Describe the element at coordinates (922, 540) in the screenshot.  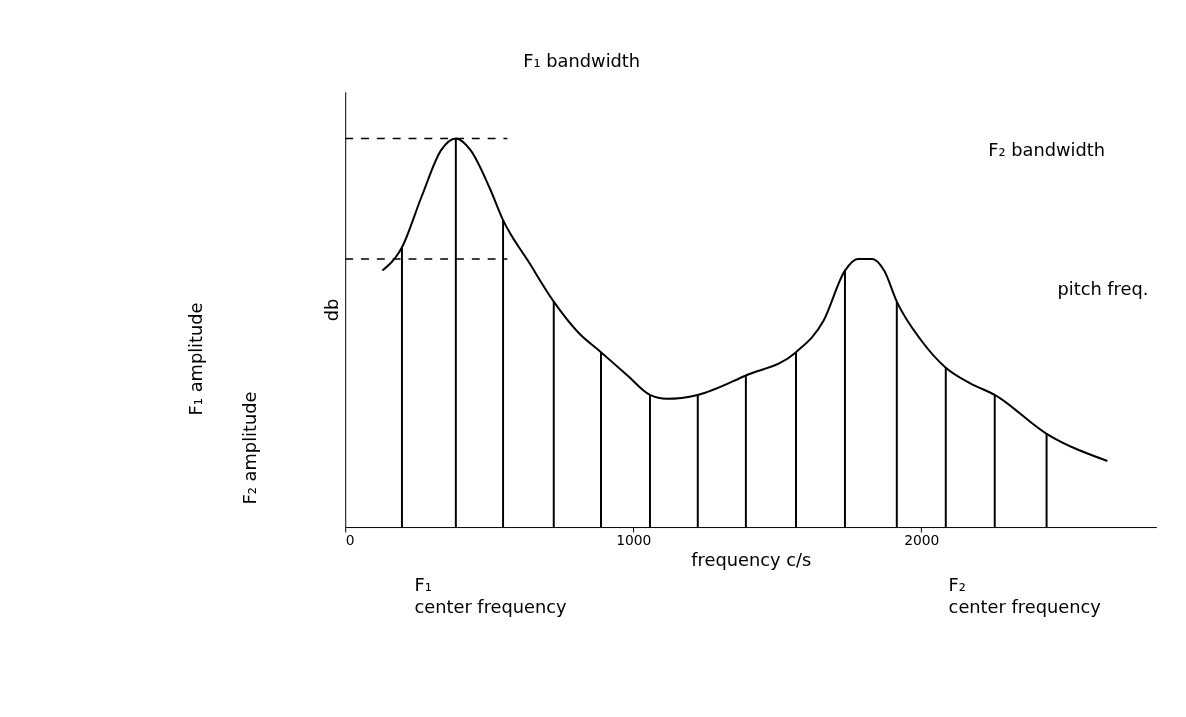
I see `x-tick-label: 2000` at that location.